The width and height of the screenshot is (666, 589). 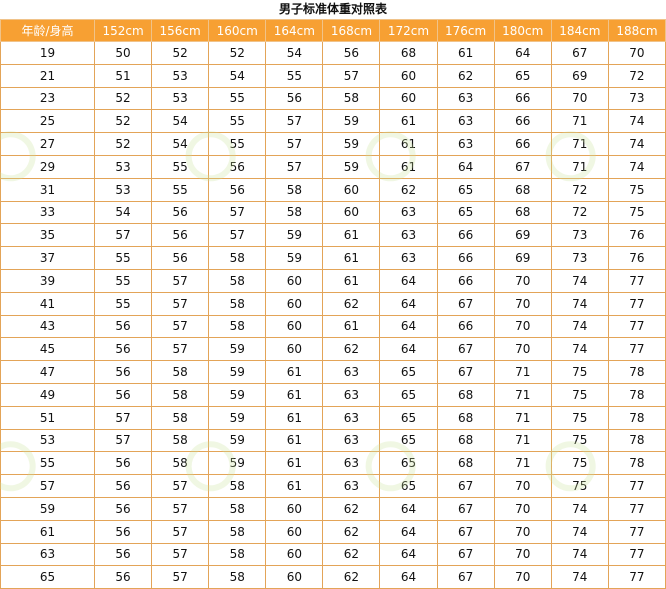 What do you see at coordinates (47, 508) in the screenshot?
I see `age-cell: 59` at bounding box center [47, 508].